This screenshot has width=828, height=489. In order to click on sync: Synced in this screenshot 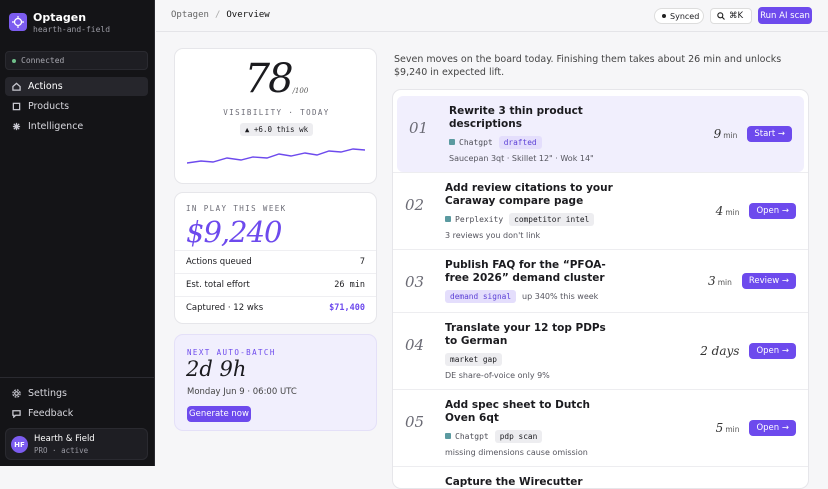, I will do `click(685, 16)`.